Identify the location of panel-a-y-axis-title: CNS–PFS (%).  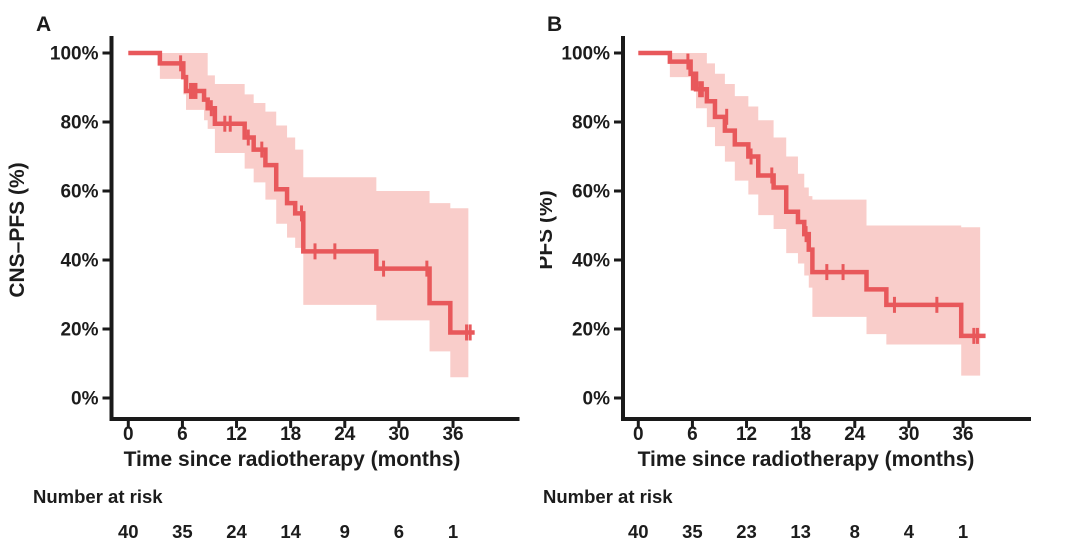
(17, 229).